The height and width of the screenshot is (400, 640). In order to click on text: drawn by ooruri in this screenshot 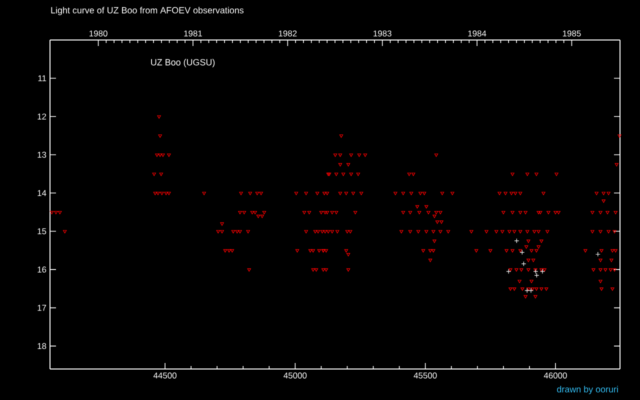, I will do `click(587, 390)`.